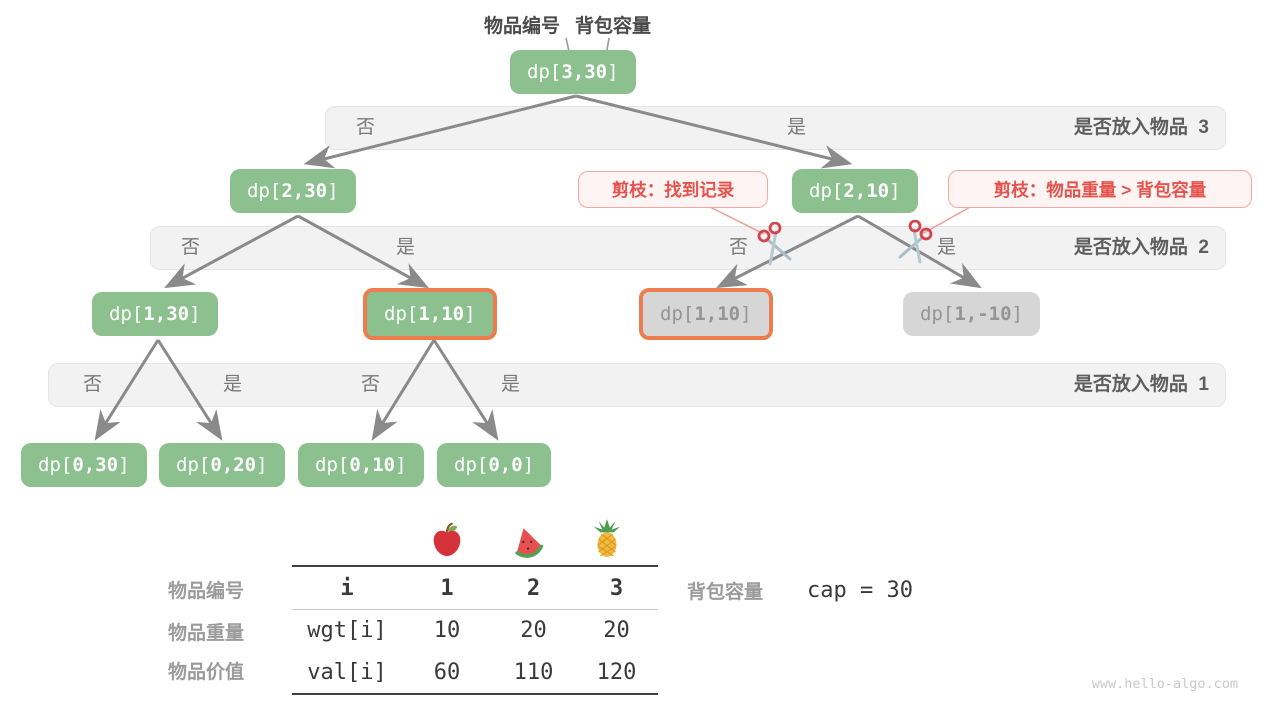  I want to click on dp-node-1-10-memoized: dp[1,10], so click(706, 314).